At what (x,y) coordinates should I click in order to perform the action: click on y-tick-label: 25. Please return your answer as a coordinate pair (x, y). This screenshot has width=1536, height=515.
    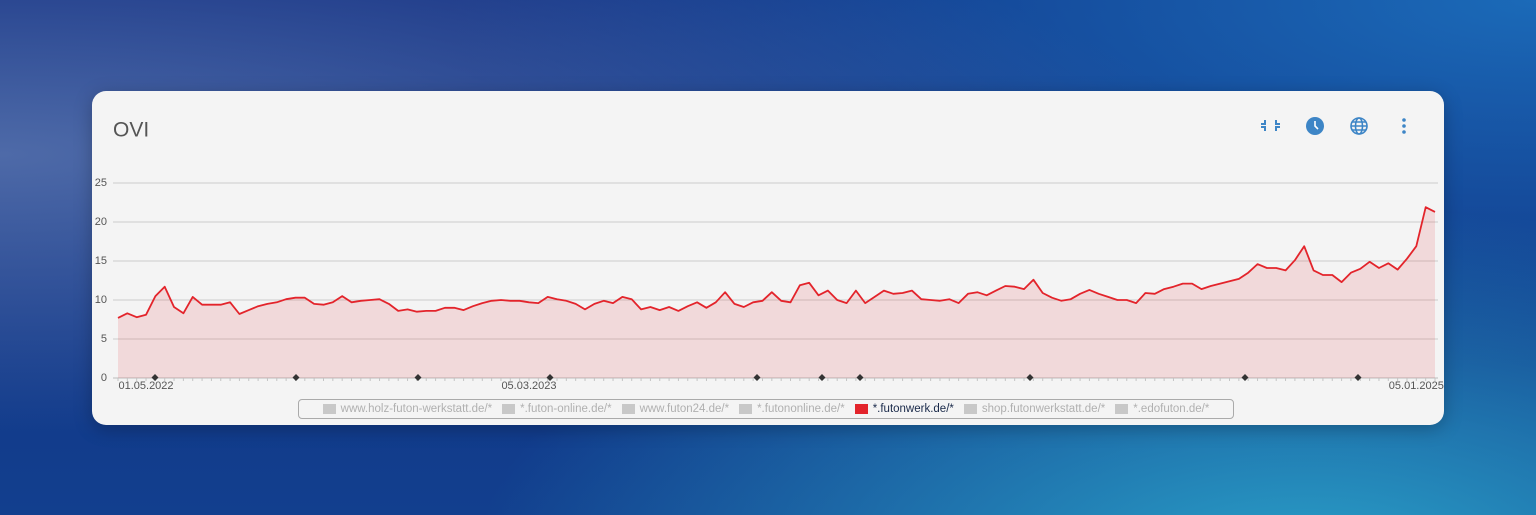
    Looking at the image, I should click on (101, 183).